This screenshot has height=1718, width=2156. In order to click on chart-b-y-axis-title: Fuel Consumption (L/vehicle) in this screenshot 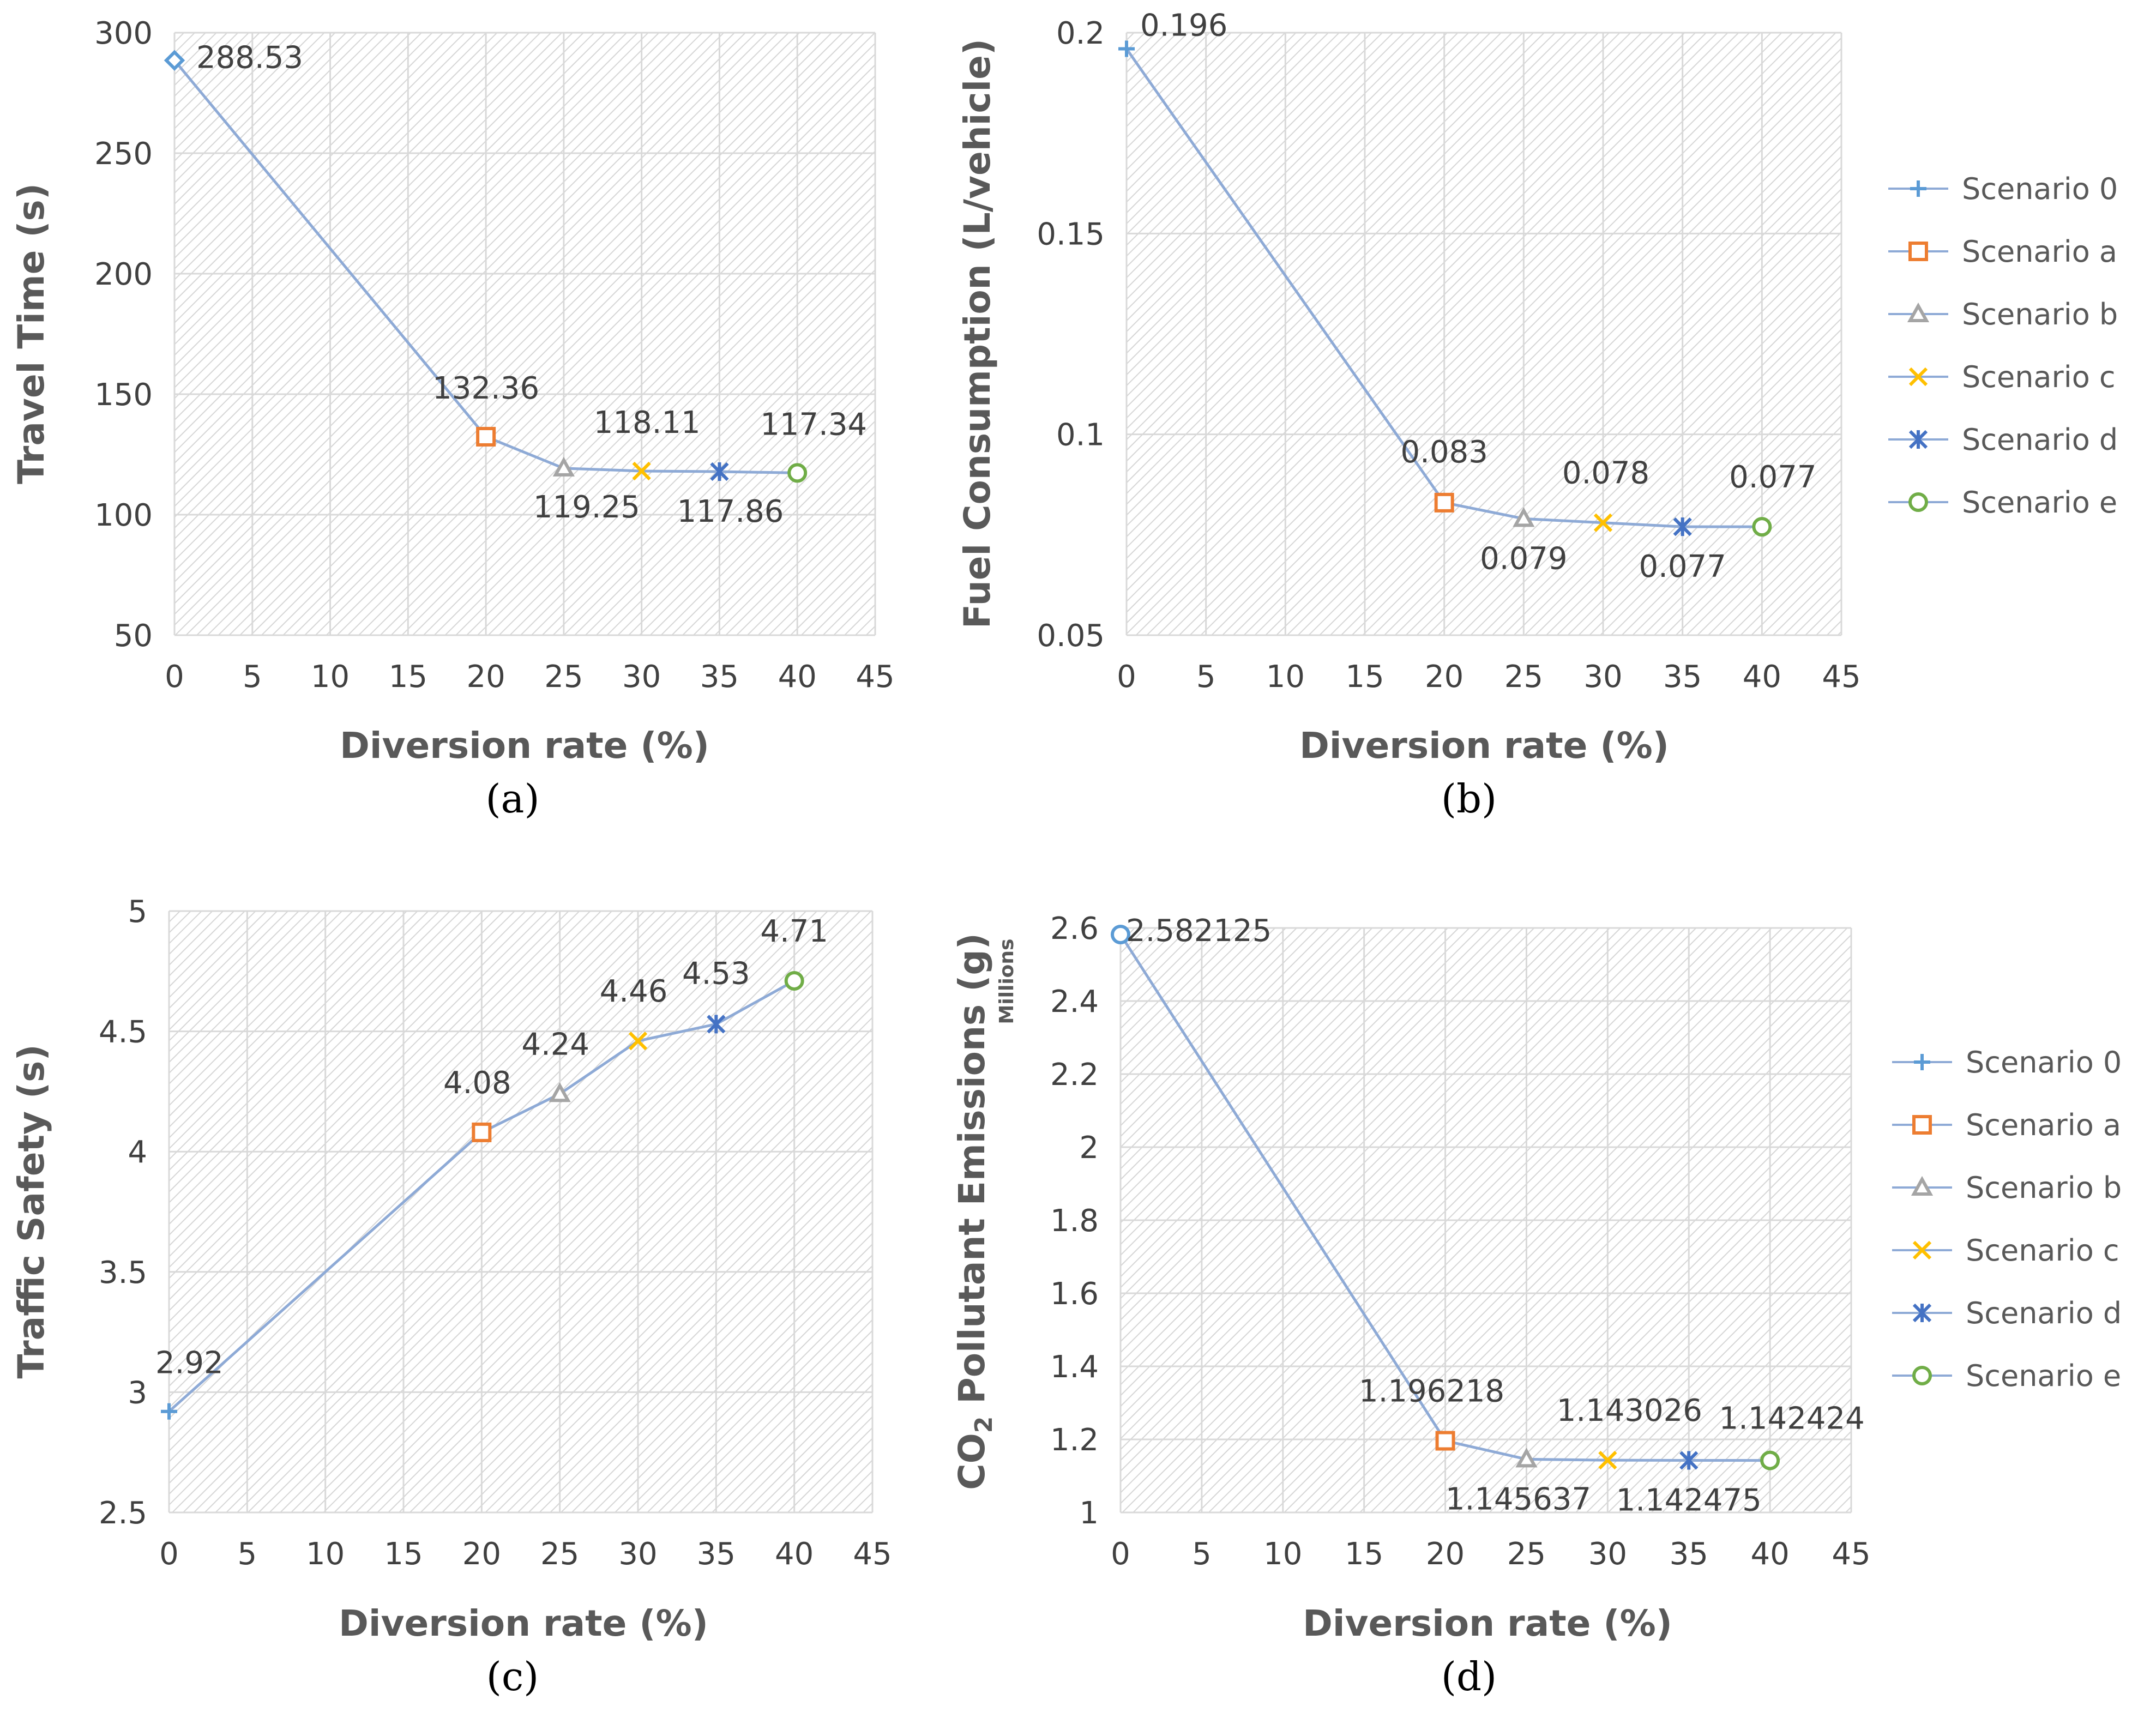, I will do `click(977, 334)`.